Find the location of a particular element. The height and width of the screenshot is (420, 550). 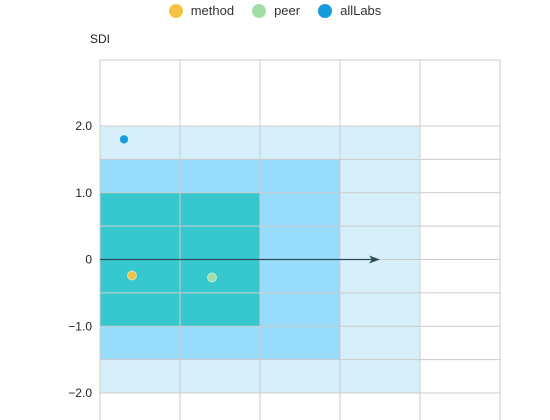

y-tick-label-1: 1.0 is located at coordinates (83, 193).